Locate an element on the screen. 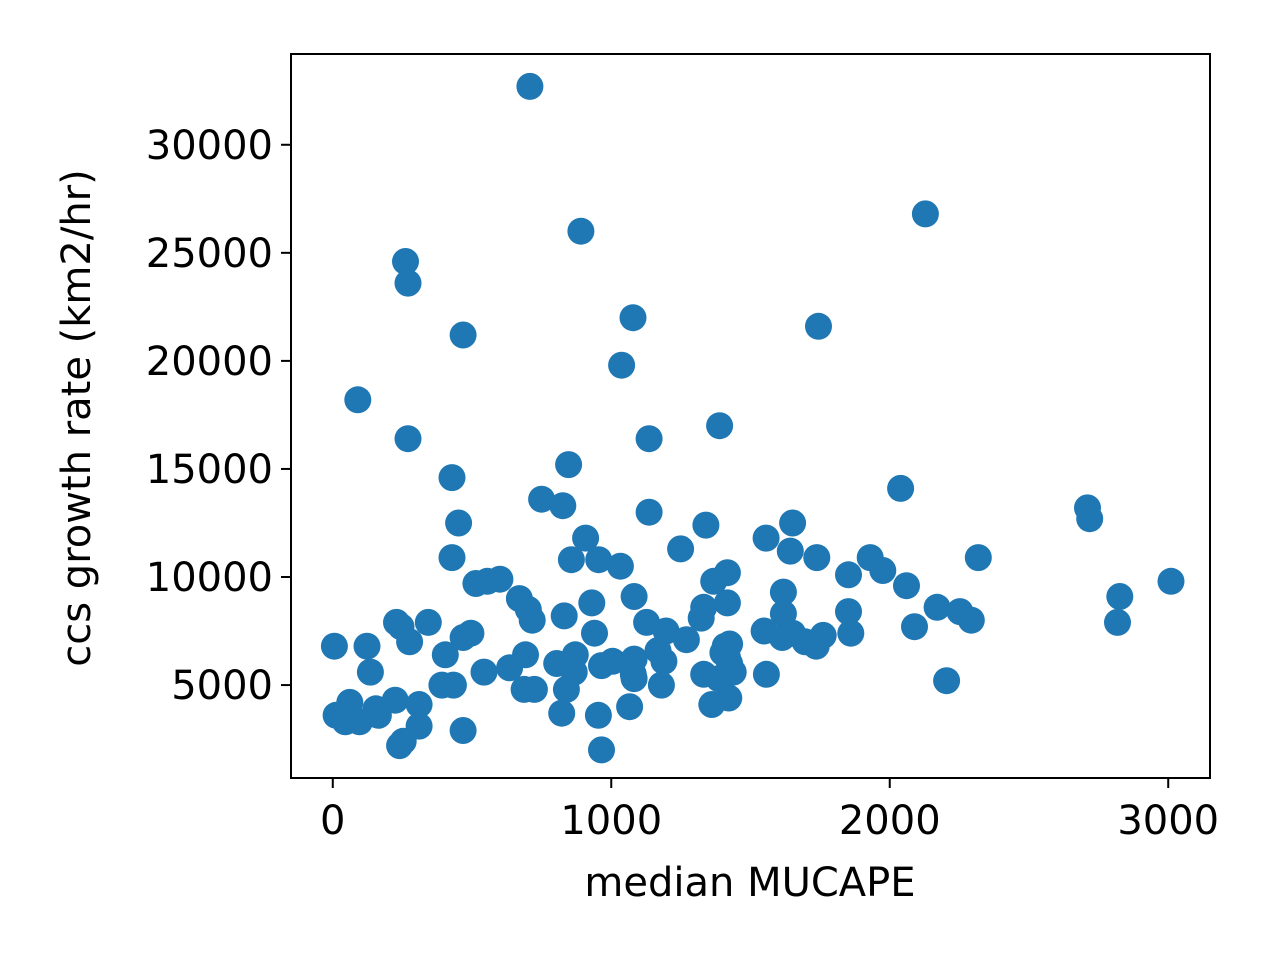  x-axis: 0 1000 2000 3000 is located at coordinates (769, 811).